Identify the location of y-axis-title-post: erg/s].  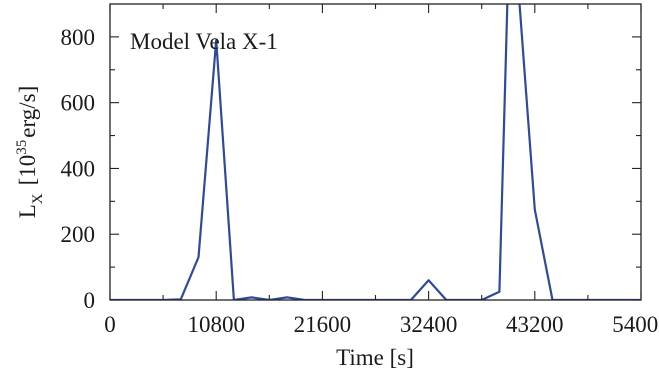
(27, 112).